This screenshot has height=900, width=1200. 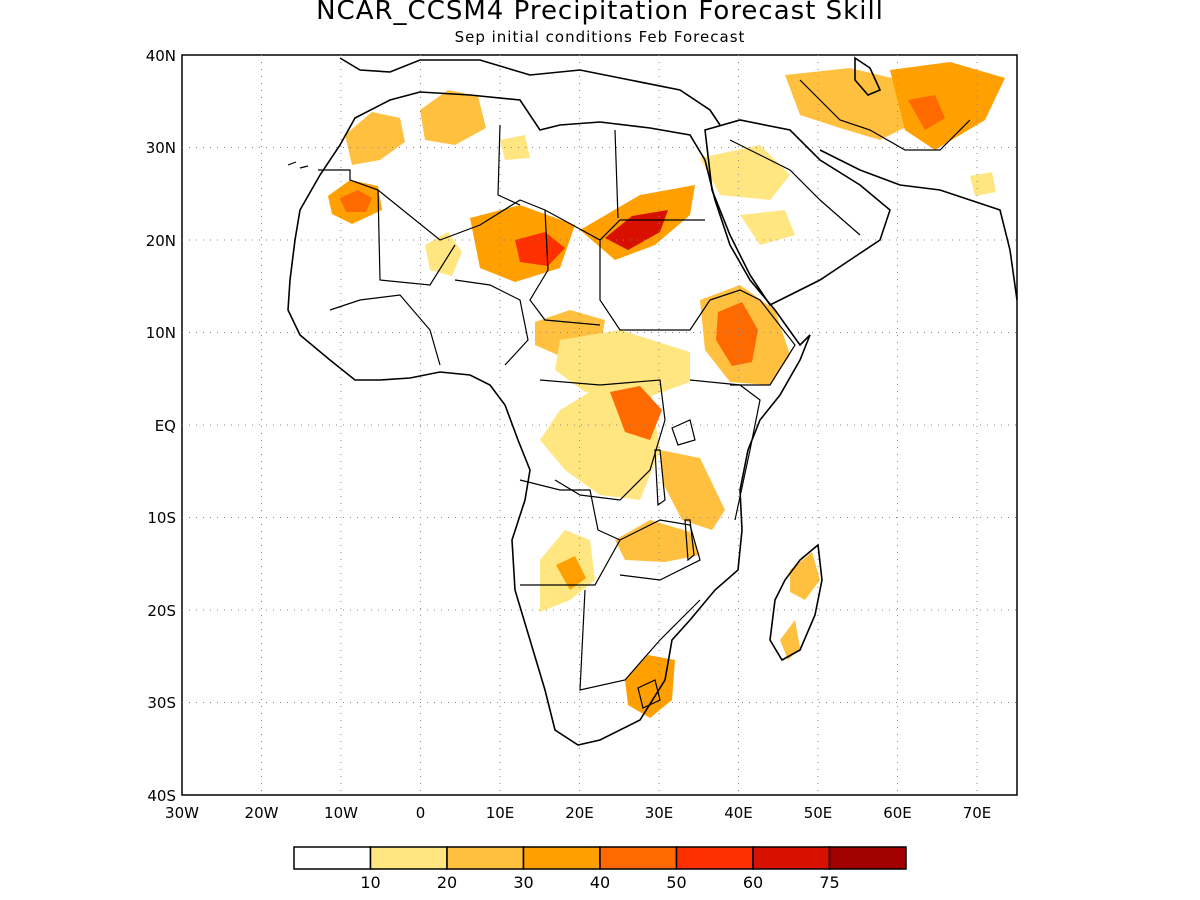 What do you see at coordinates (753, 882) in the screenshot?
I see `colorbar-label-60: 60` at bounding box center [753, 882].